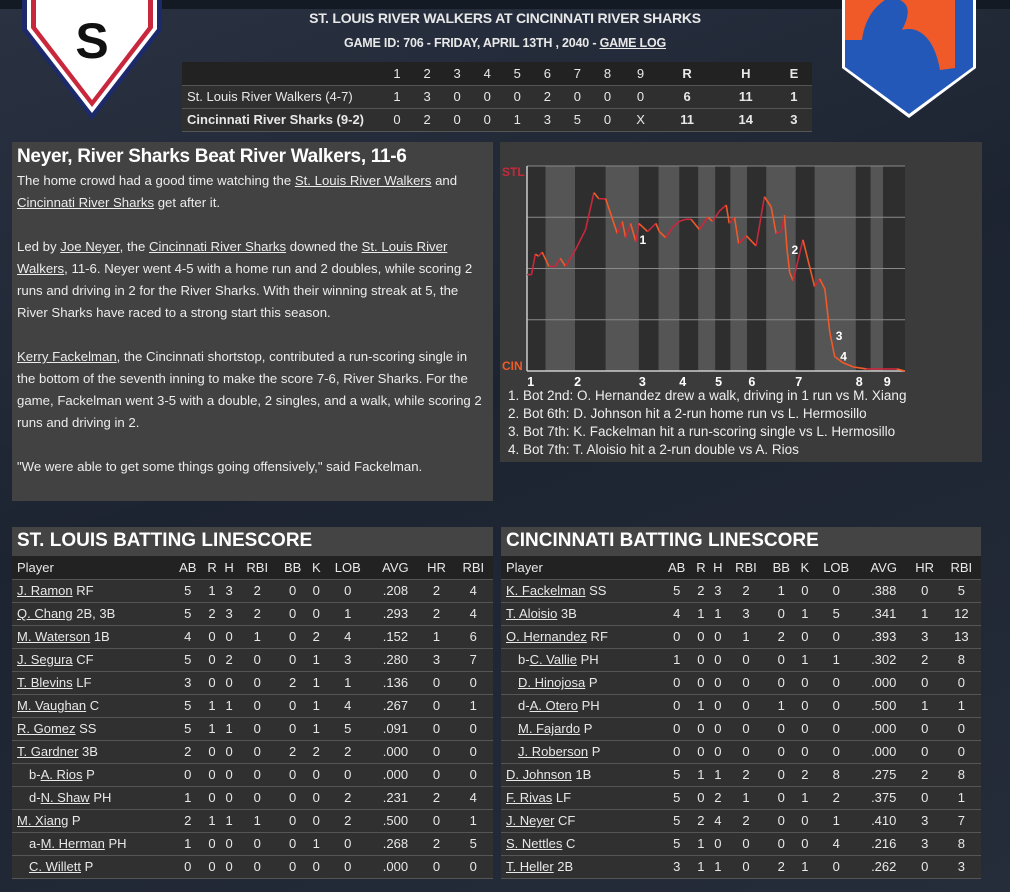  Describe the element at coordinates (513, 172) in the screenshot. I see `top-team-label: STL` at that location.